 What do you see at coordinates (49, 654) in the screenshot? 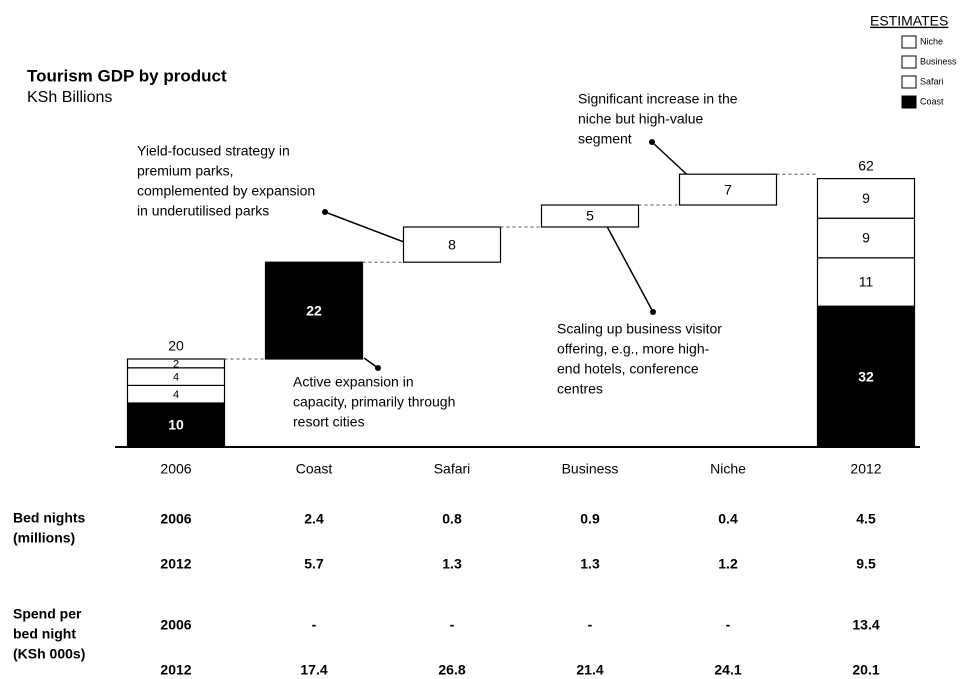
I see `row-label: (KSh 000s)` at bounding box center [49, 654].